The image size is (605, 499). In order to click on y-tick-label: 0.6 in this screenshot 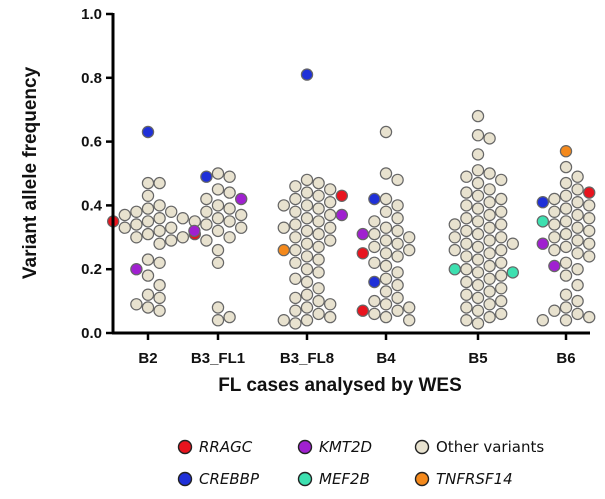, I will do `click(91, 142)`.